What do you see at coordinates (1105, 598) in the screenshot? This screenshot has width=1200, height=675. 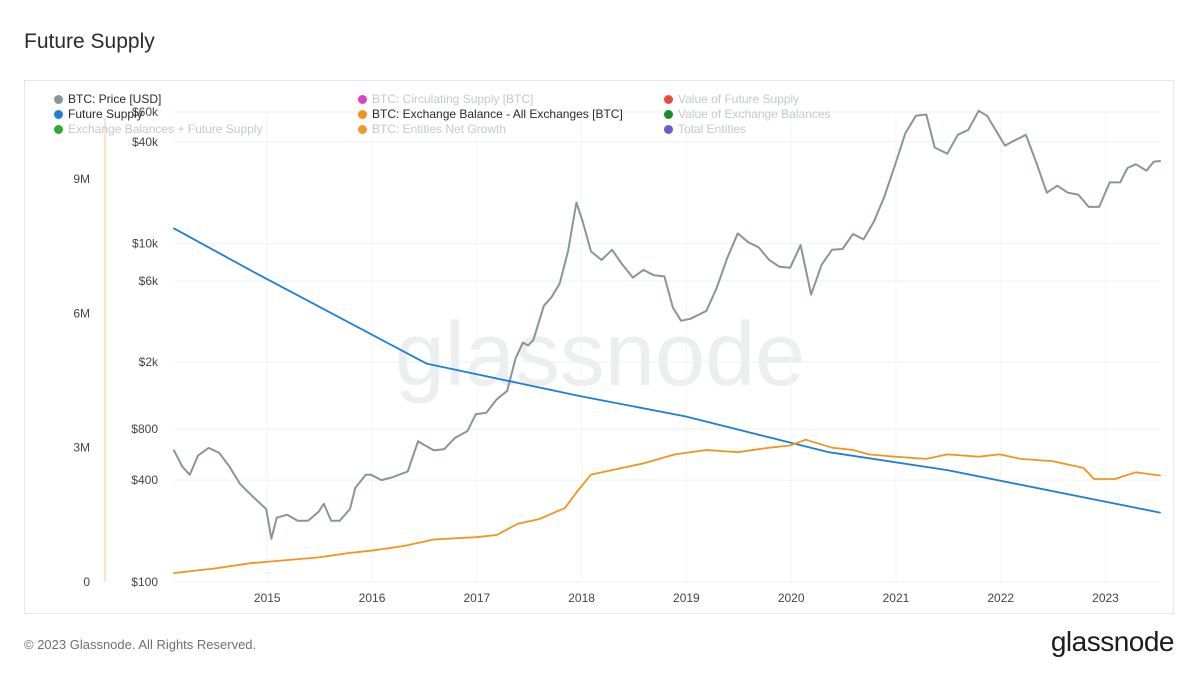 I see `x-axis-tick-label: 2023` at bounding box center [1105, 598].